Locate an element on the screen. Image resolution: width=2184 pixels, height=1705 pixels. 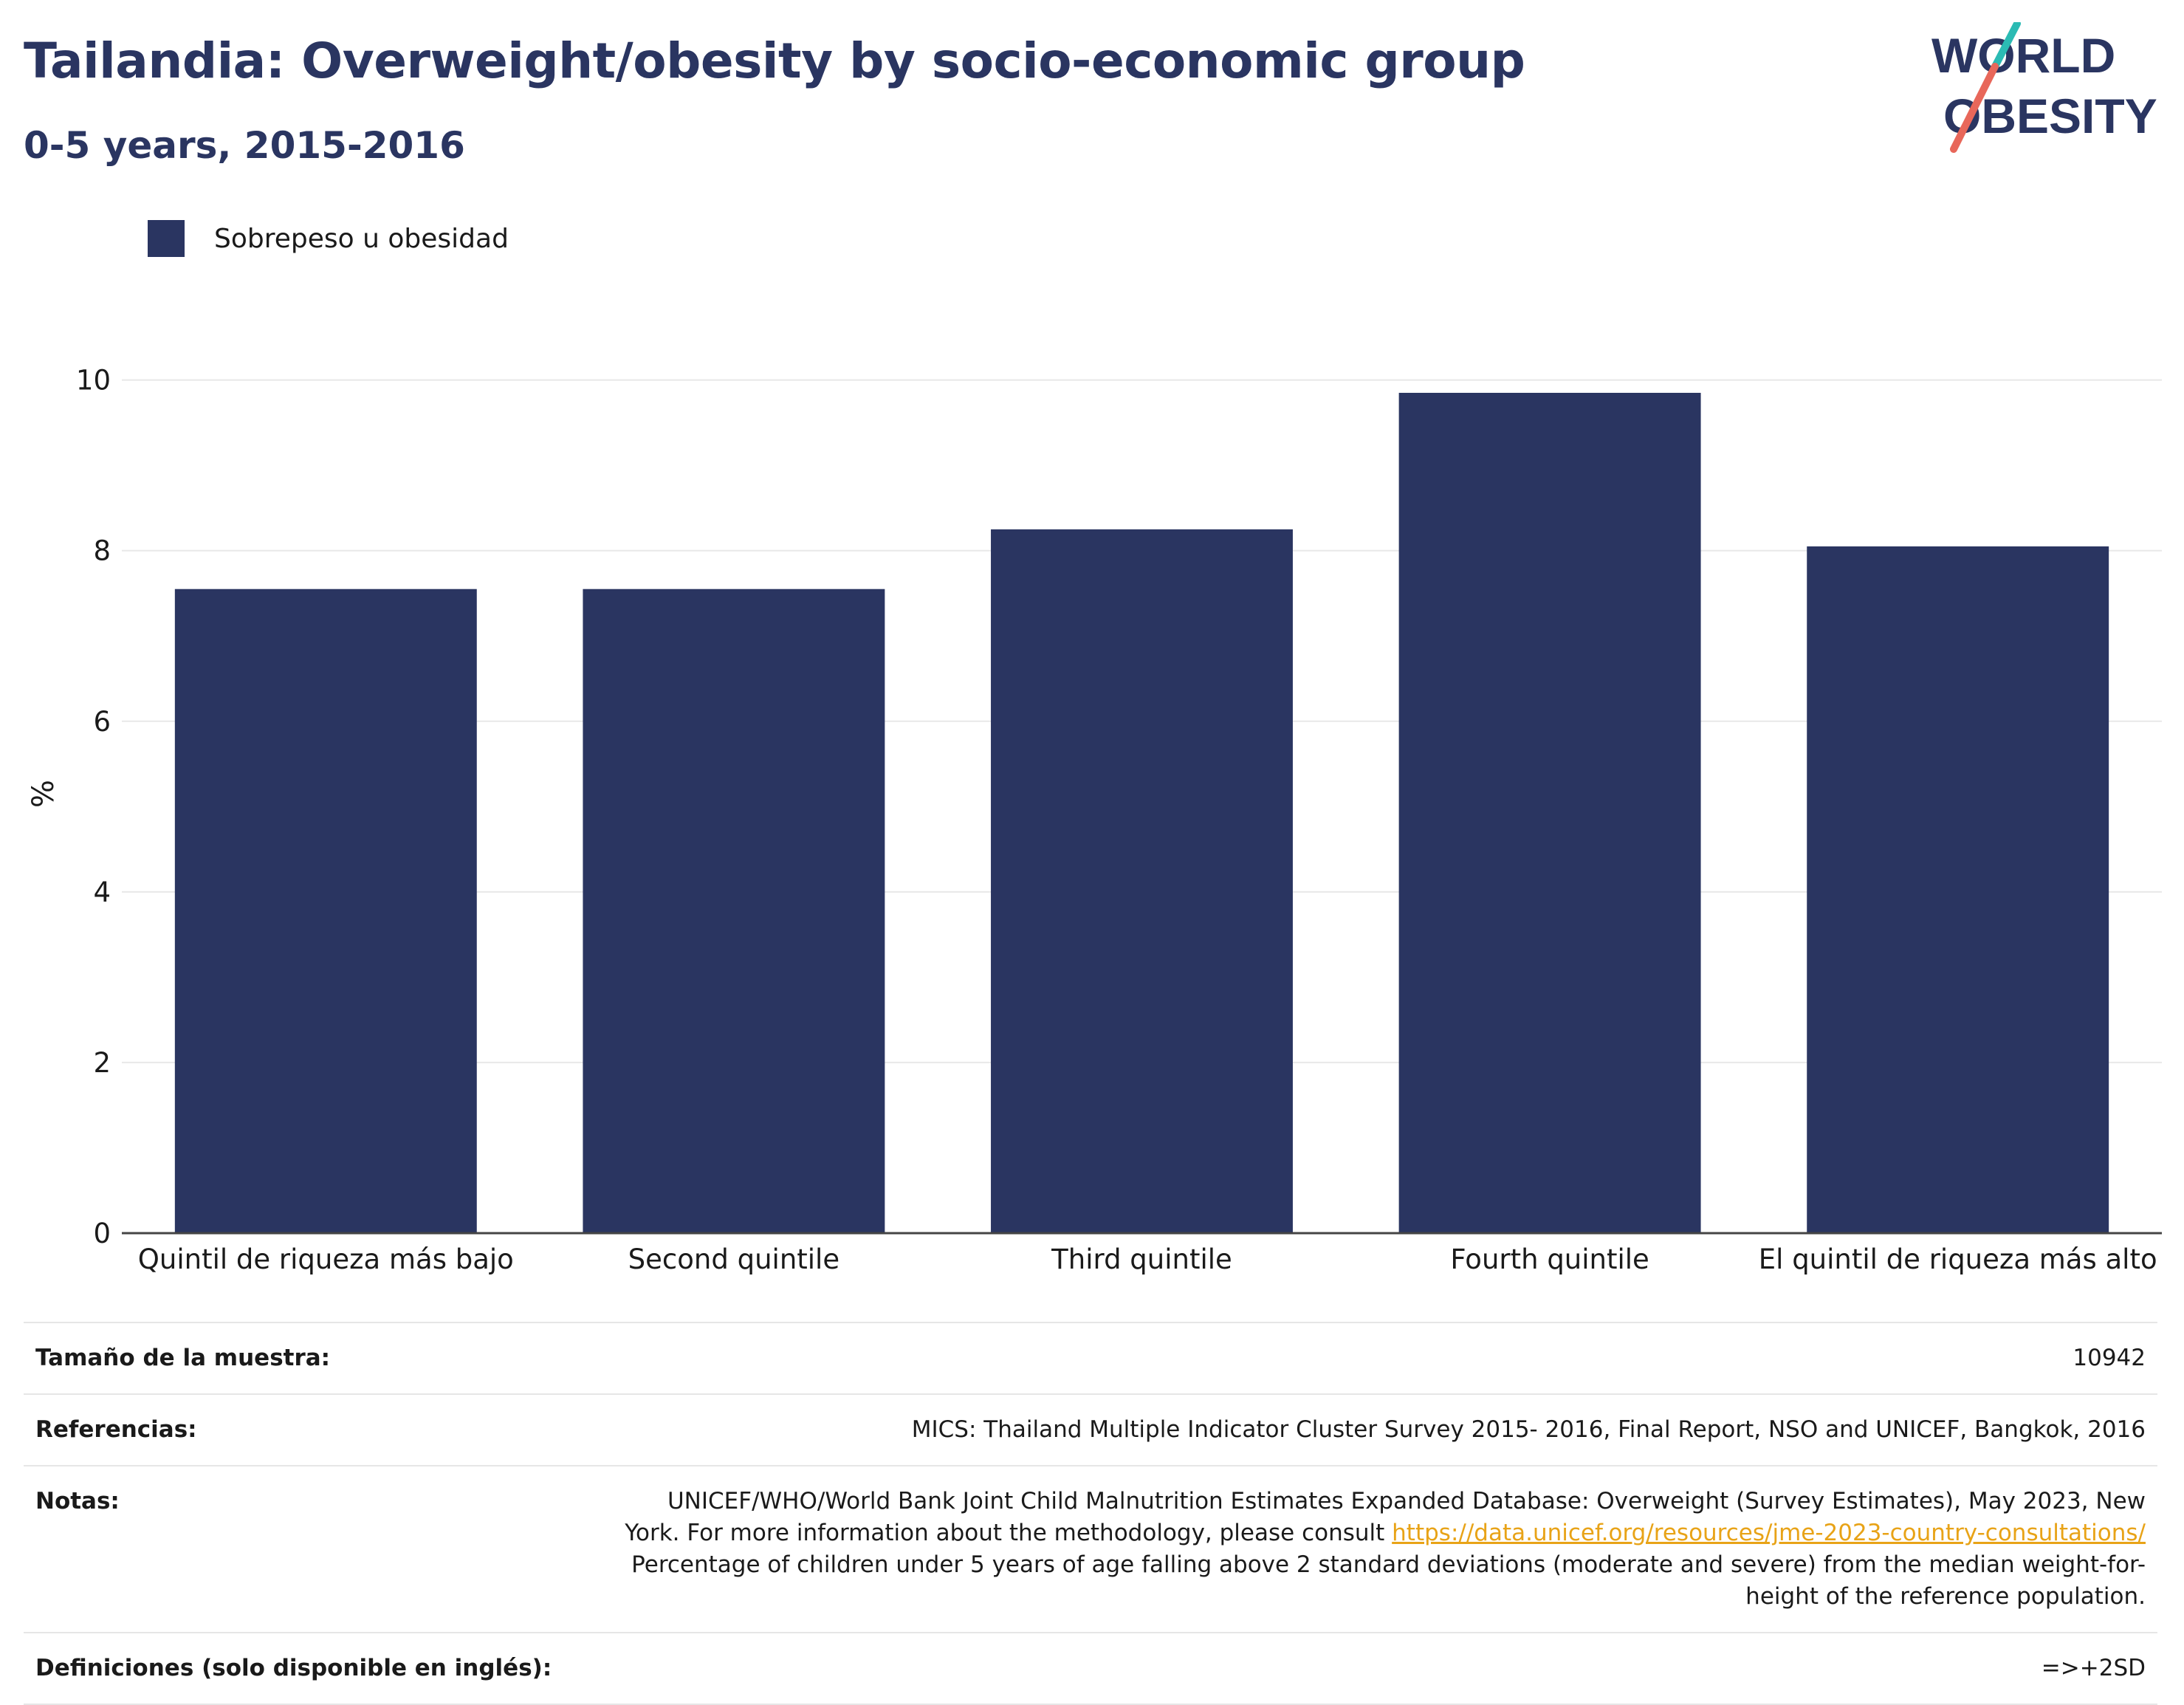
y-tick-label: 6 is located at coordinates (102, 722).